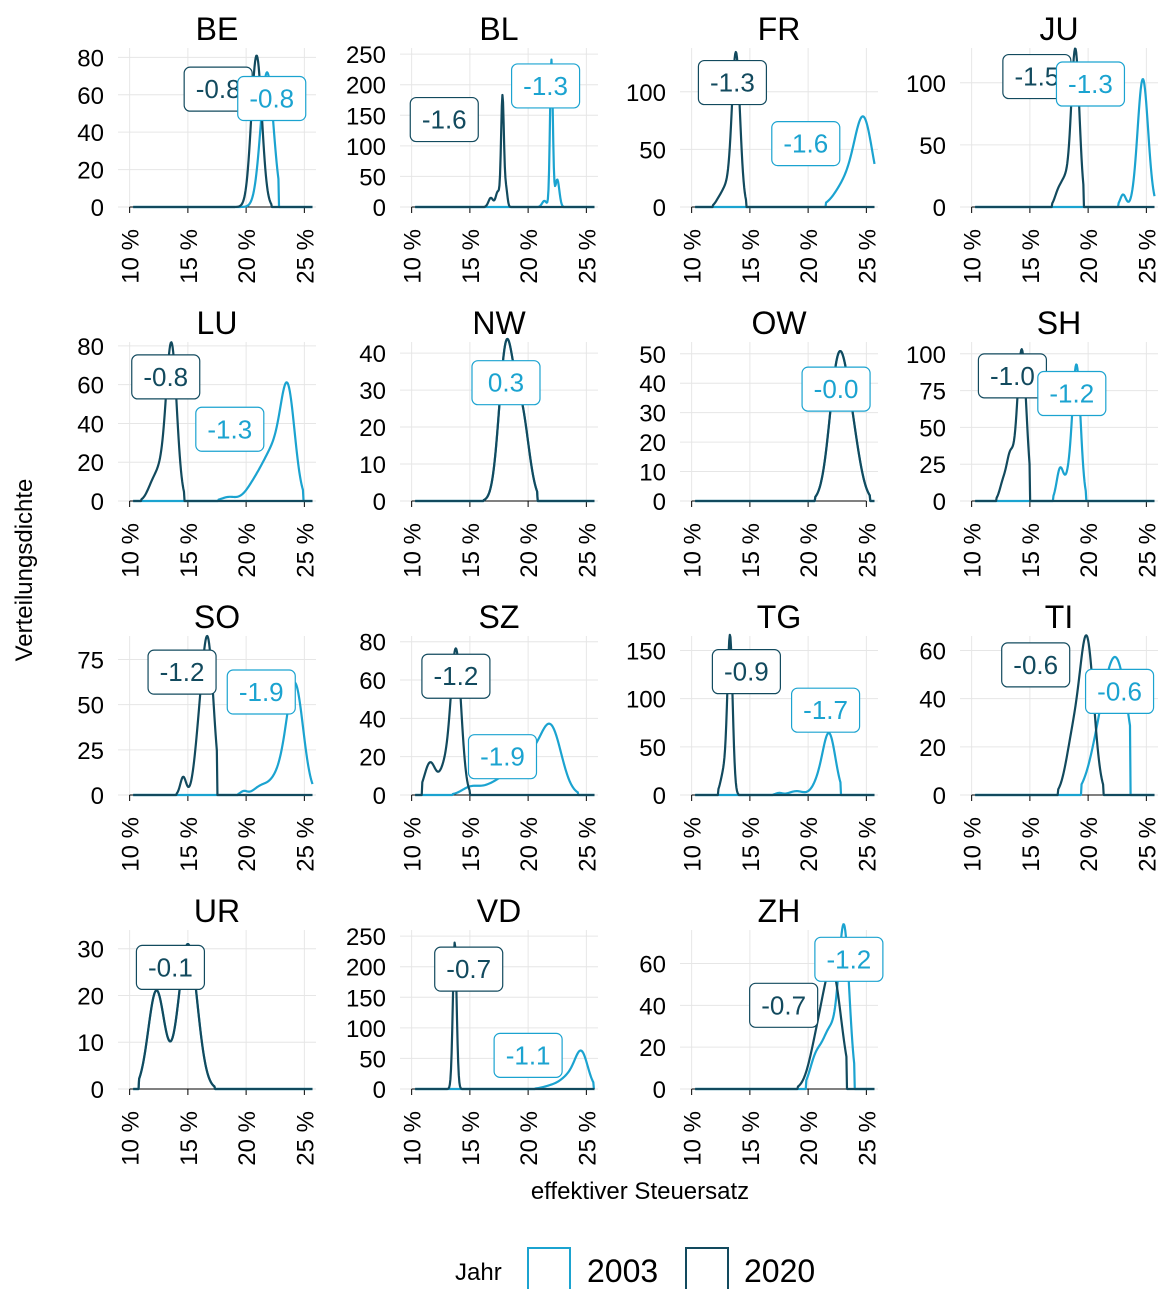  What do you see at coordinates (779, 1271) in the screenshot?
I see `legend-label-2020: 2020` at bounding box center [779, 1271].